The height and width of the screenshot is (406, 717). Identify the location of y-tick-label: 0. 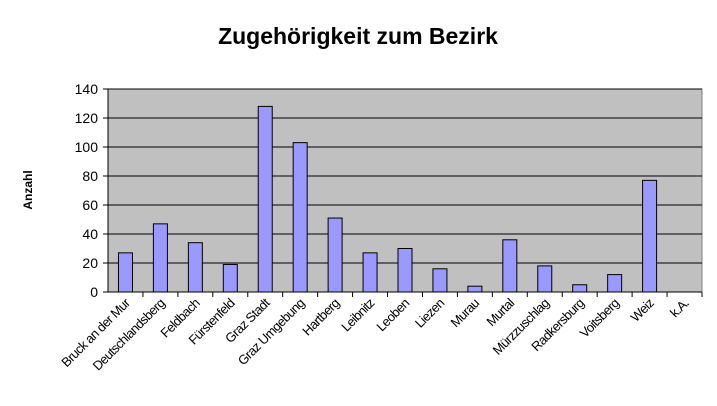
(94, 292).